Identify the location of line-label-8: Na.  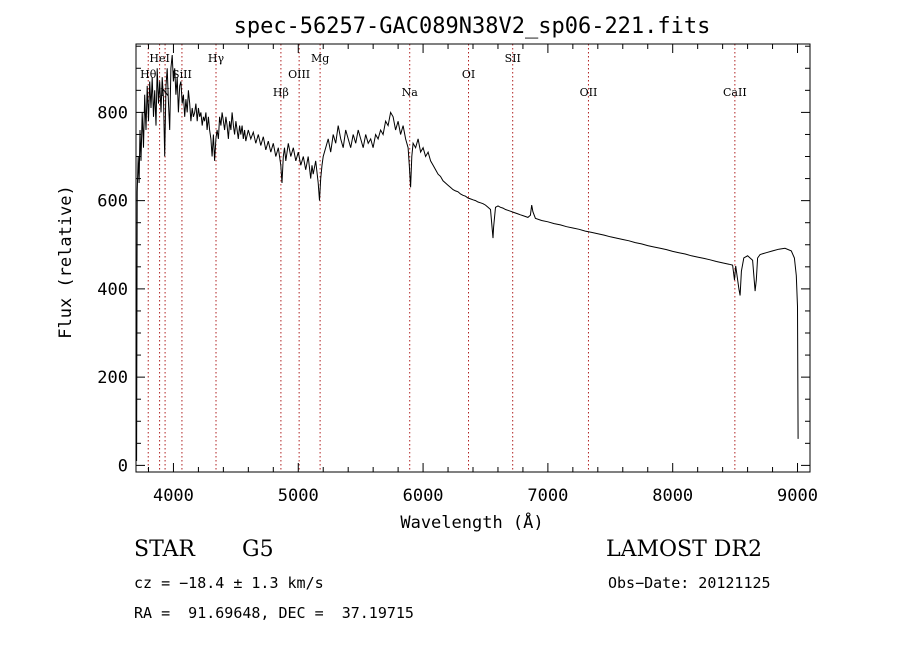
(410, 92).